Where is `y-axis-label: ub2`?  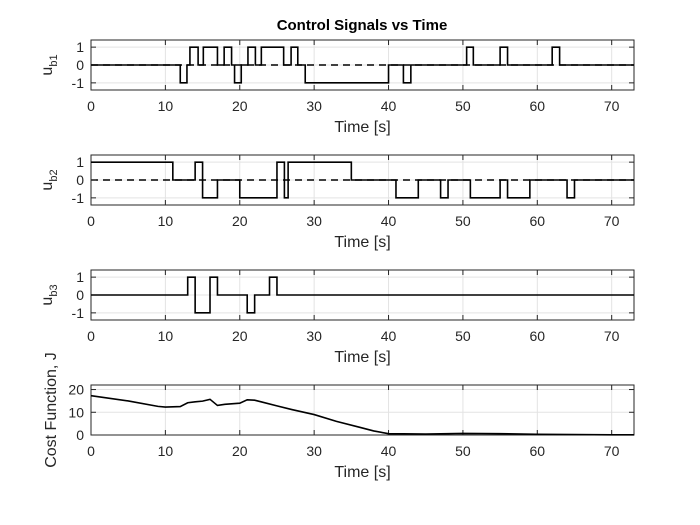 y-axis-label: ub2 is located at coordinates (49, 179).